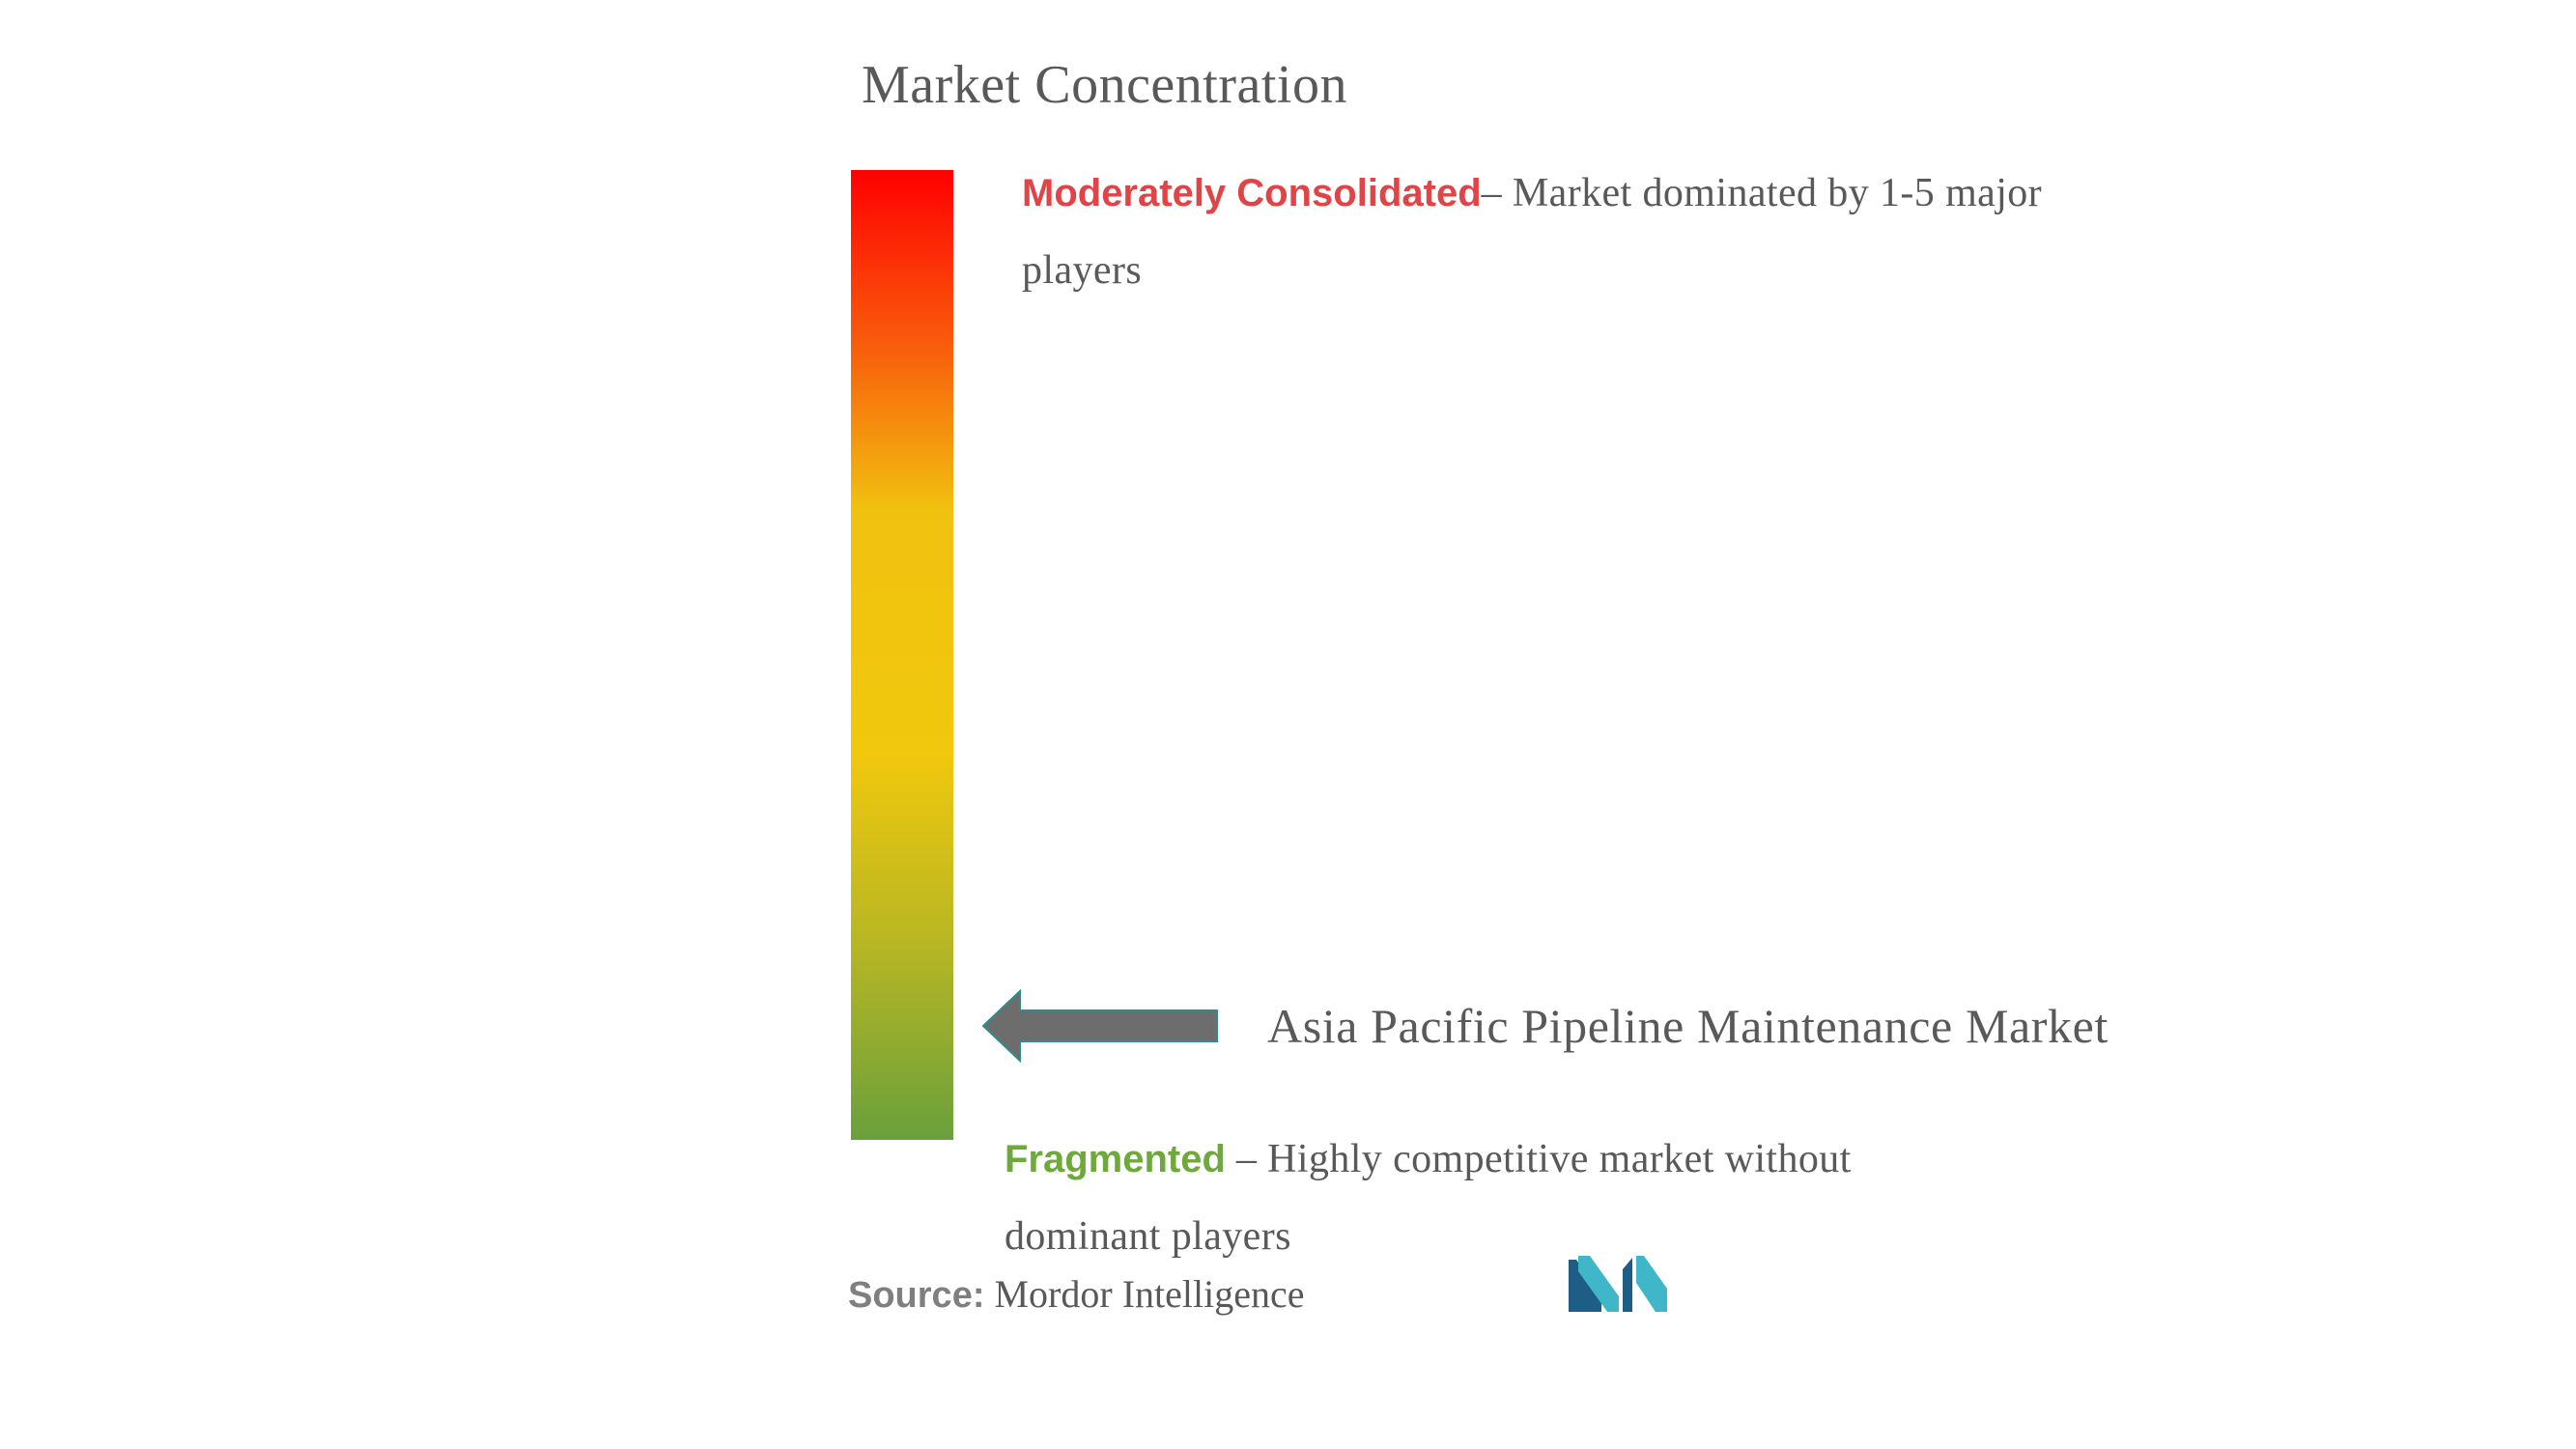  I want to click on left-arrow-icon, so click(1099, 1026).